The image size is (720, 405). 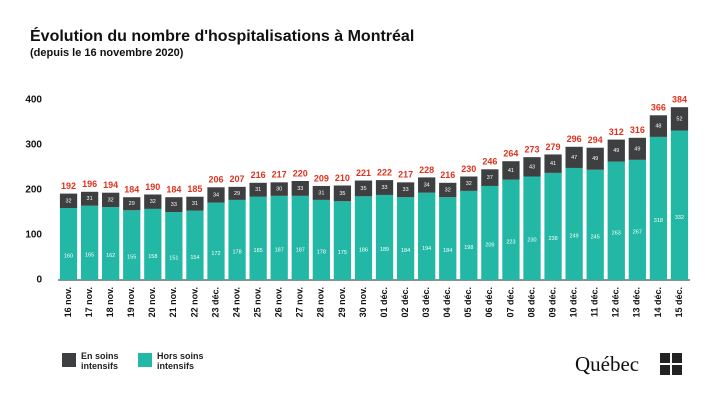 I want to click on total-label: 221, so click(x=363, y=173).